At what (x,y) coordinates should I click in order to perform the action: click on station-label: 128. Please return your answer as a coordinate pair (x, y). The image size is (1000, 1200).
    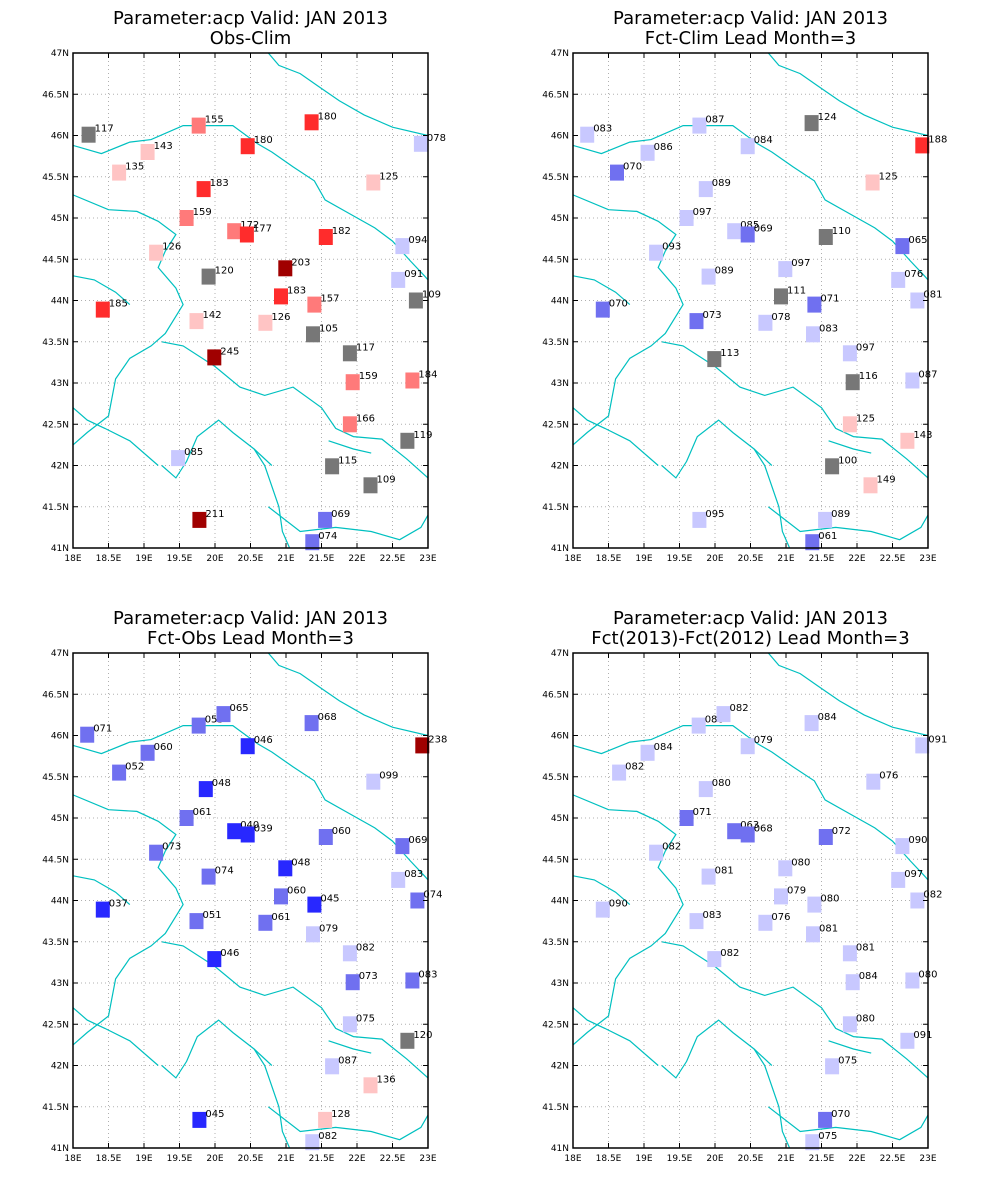
    Looking at the image, I should click on (340, 1114).